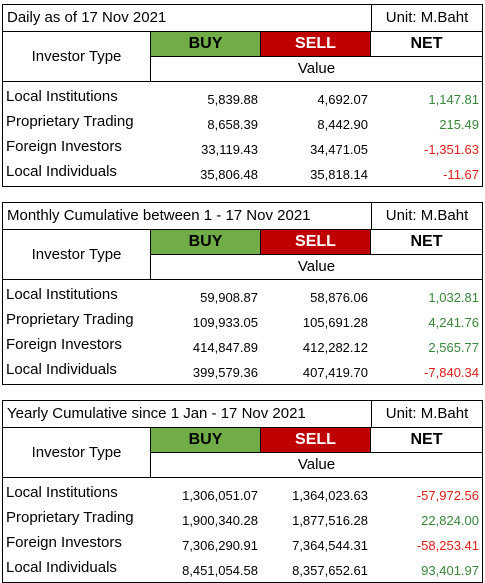 This screenshot has width=485, height=583. Describe the element at coordinates (450, 570) in the screenshot. I see `net-value: 93,401.97` at that location.